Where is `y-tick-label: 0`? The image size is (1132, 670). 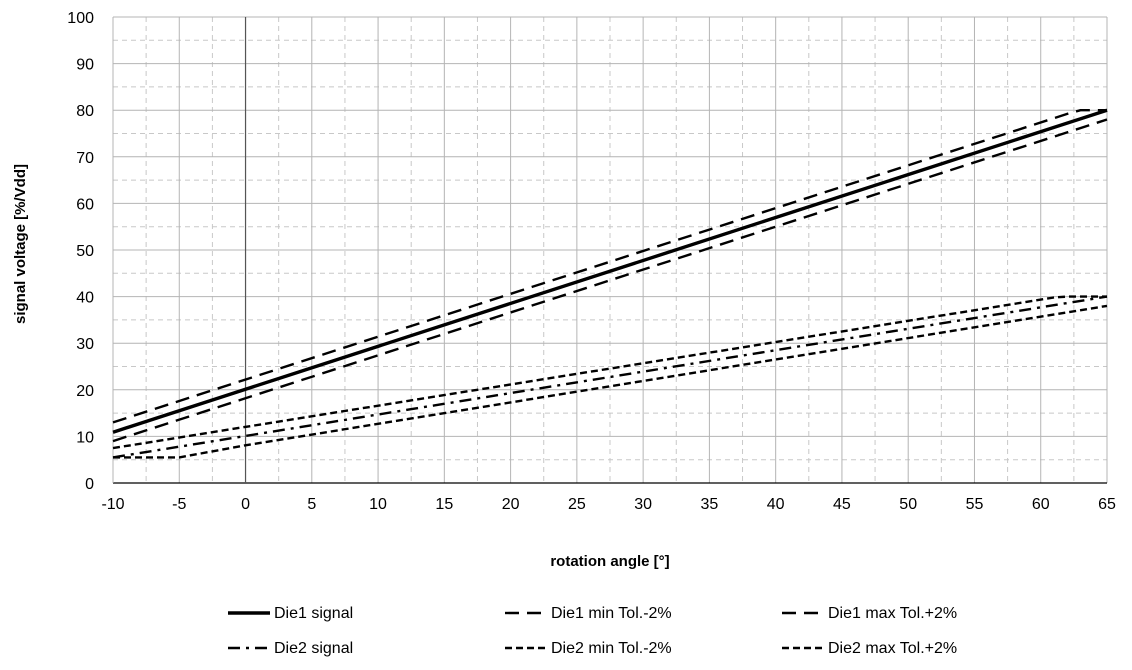 y-tick-label: 0 is located at coordinates (89, 484).